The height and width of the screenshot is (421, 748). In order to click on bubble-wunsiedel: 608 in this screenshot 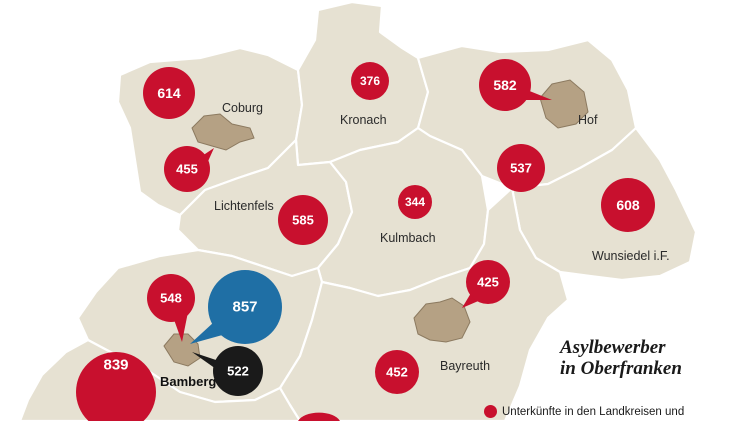, I will do `click(628, 205)`.